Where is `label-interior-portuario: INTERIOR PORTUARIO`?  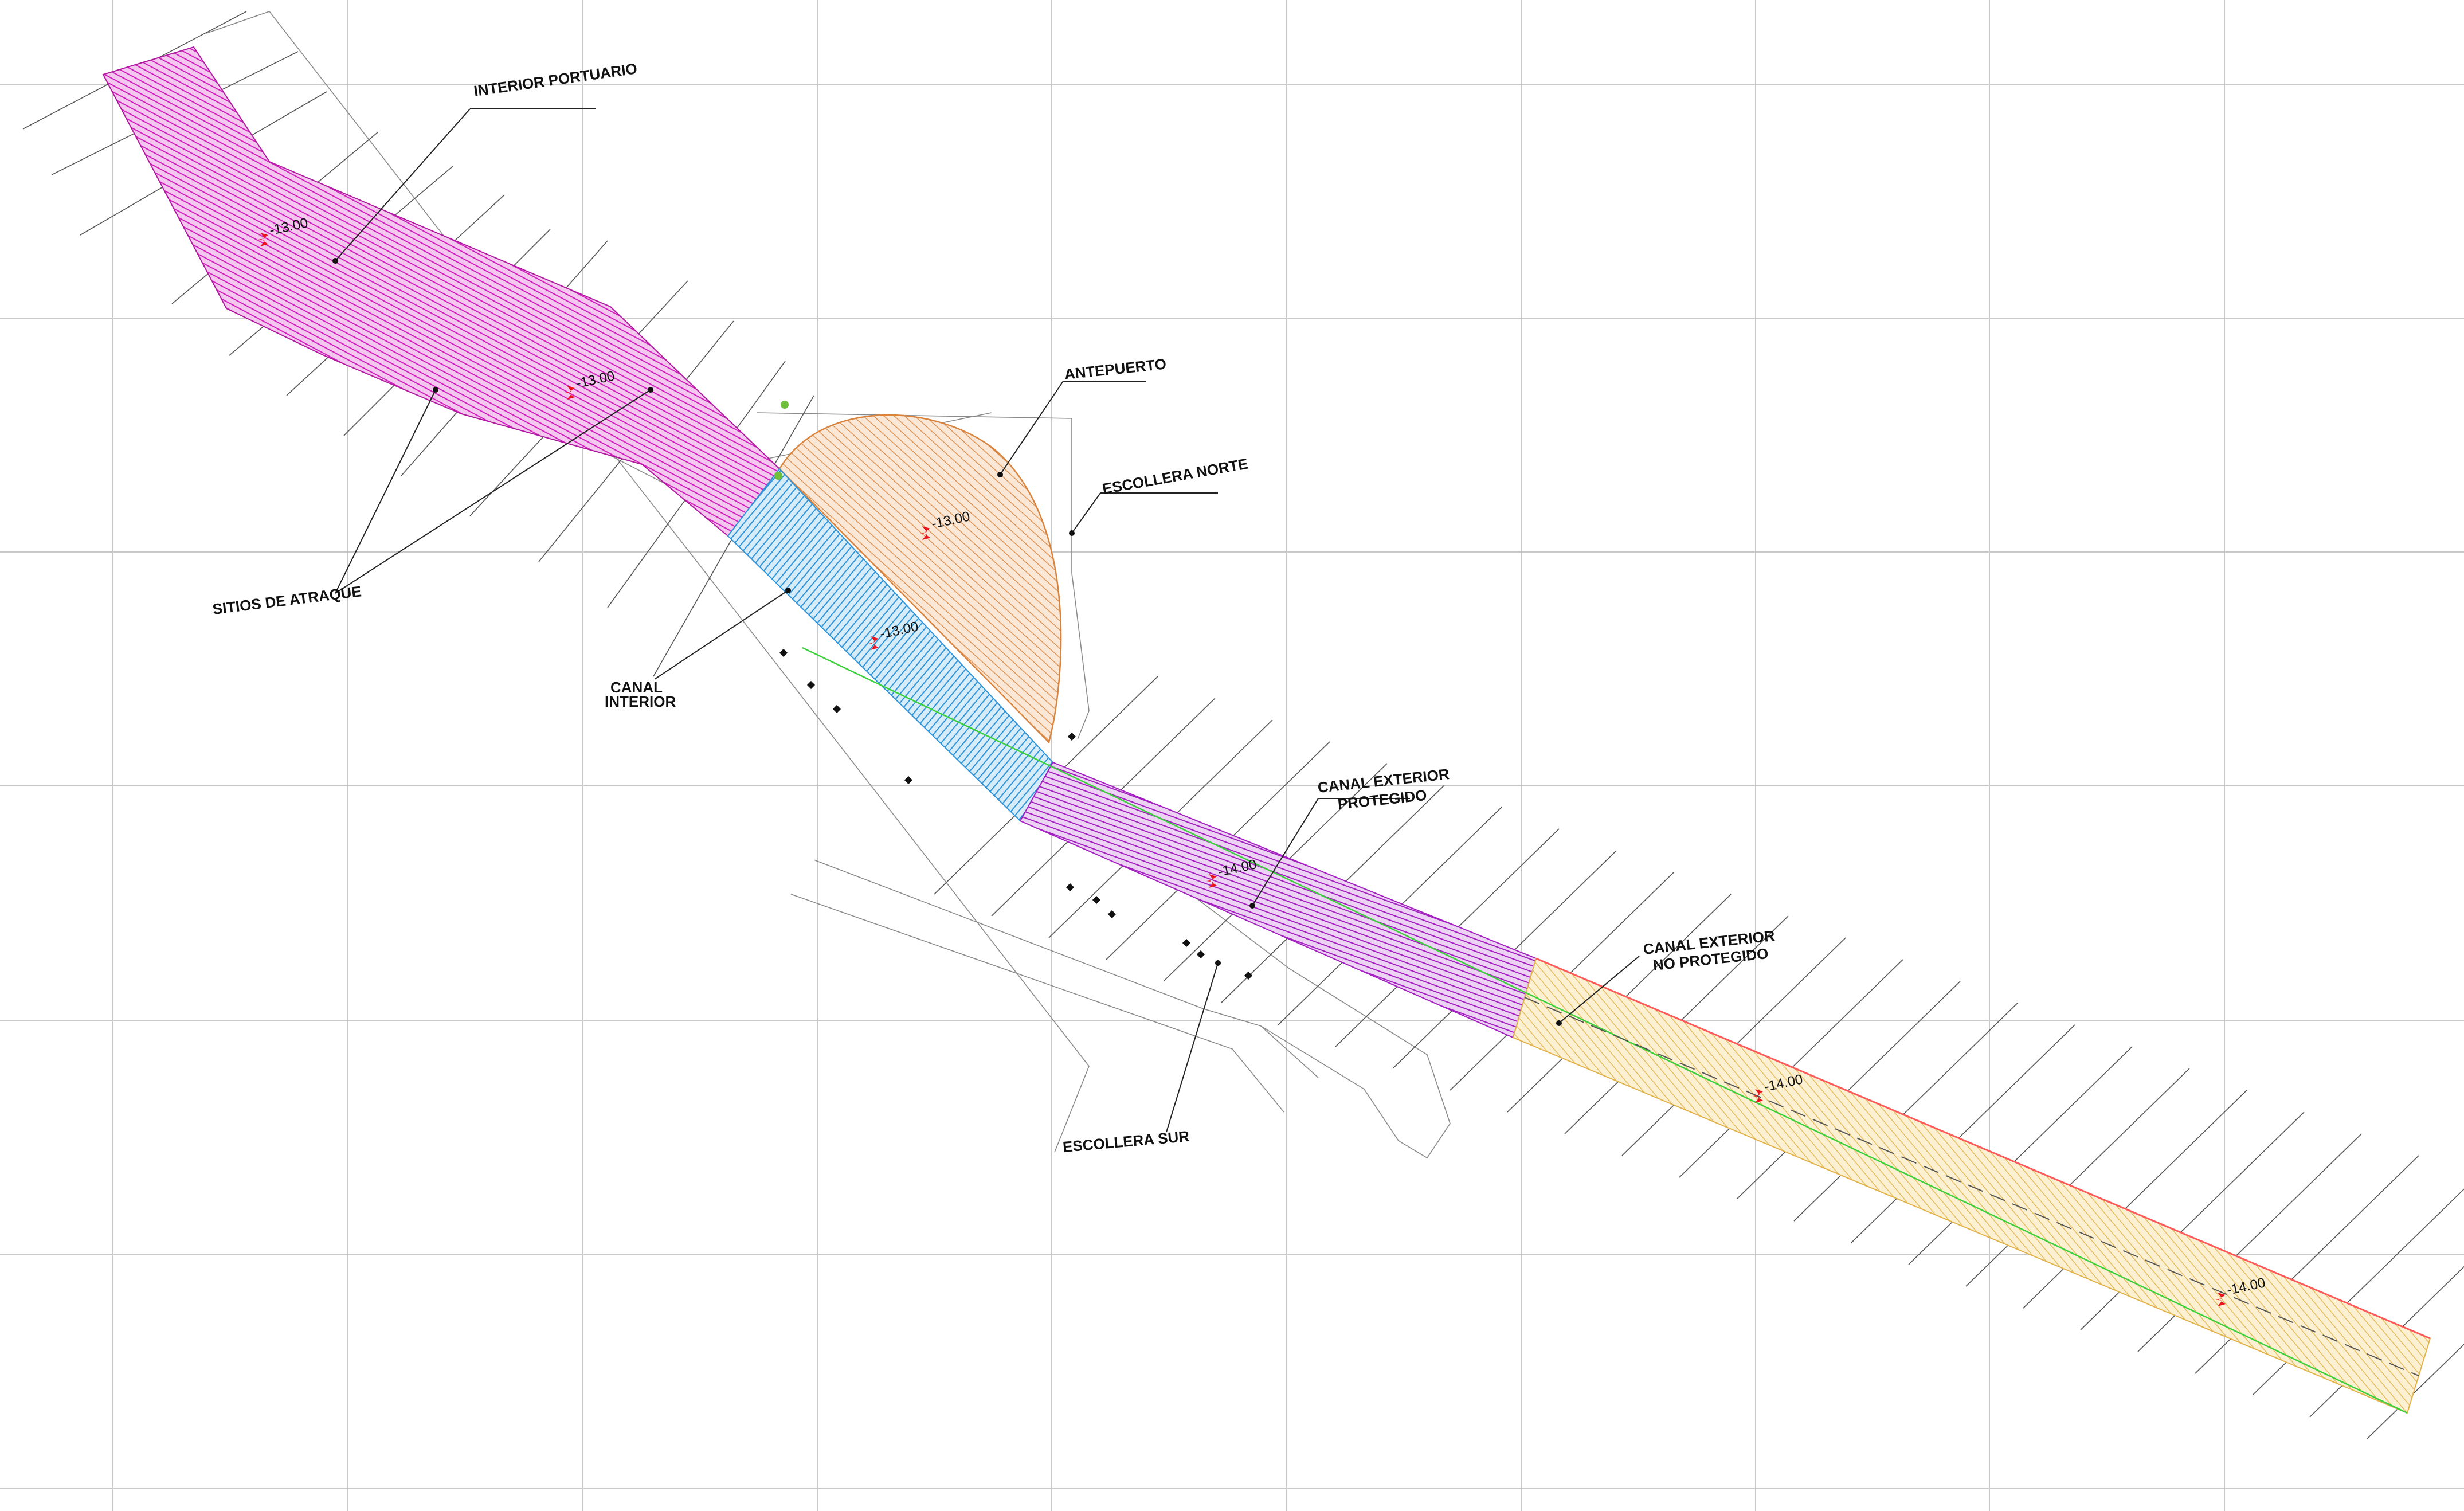
label-interior-portuario: INTERIOR PORTUARIO is located at coordinates (555, 80).